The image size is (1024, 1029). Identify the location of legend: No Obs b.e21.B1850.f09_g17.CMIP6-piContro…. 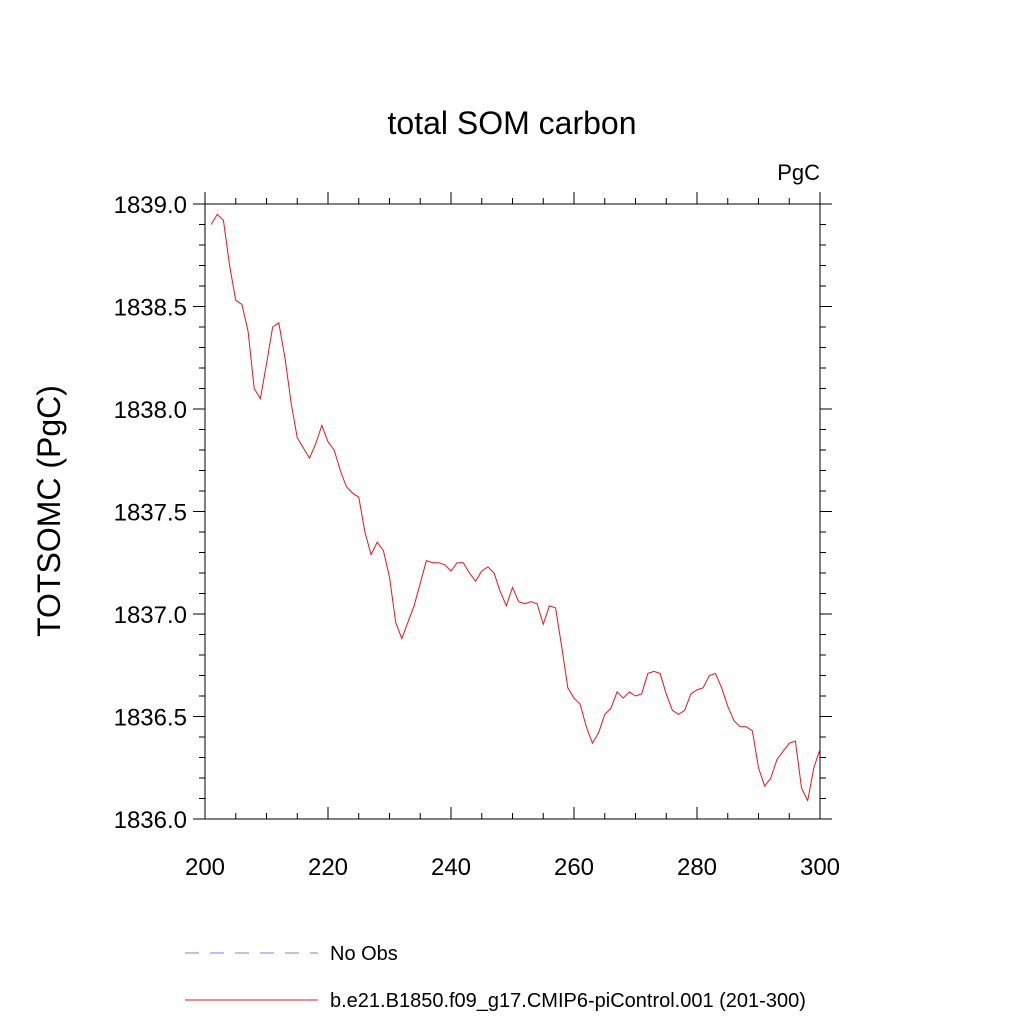
(495, 977).